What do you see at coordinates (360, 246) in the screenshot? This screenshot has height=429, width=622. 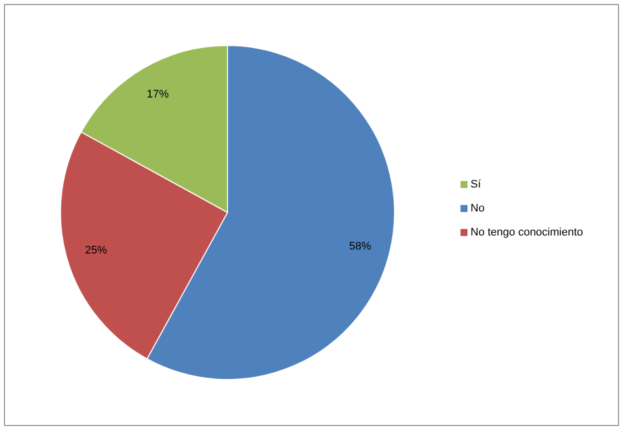 I see `data-label: 58%` at bounding box center [360, 246].